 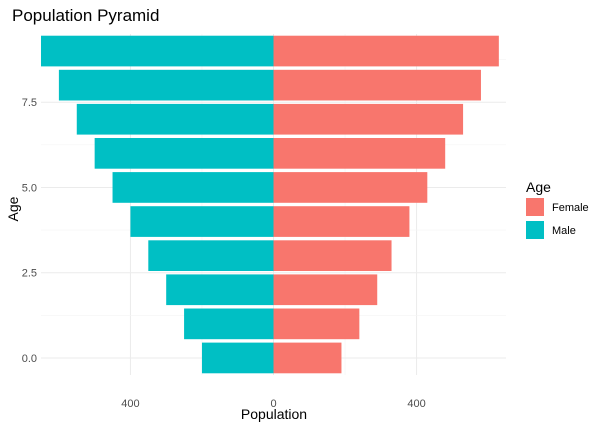 I want to click on y-tick-label: 2.5, so click(x=29, y=274).